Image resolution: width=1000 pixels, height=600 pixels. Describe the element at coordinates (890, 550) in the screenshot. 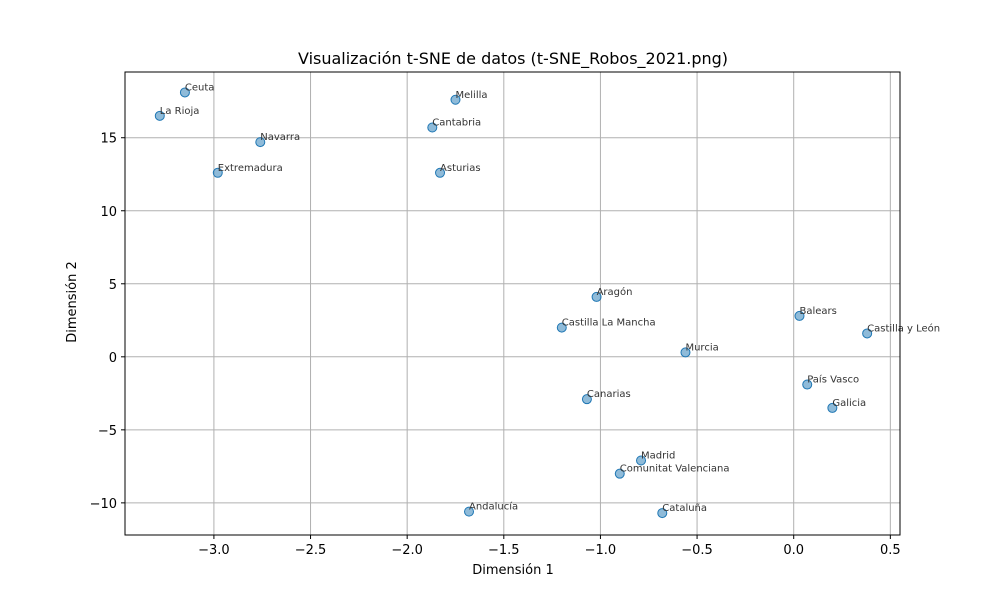

I see `x-tick-label: 0.5` at that location.